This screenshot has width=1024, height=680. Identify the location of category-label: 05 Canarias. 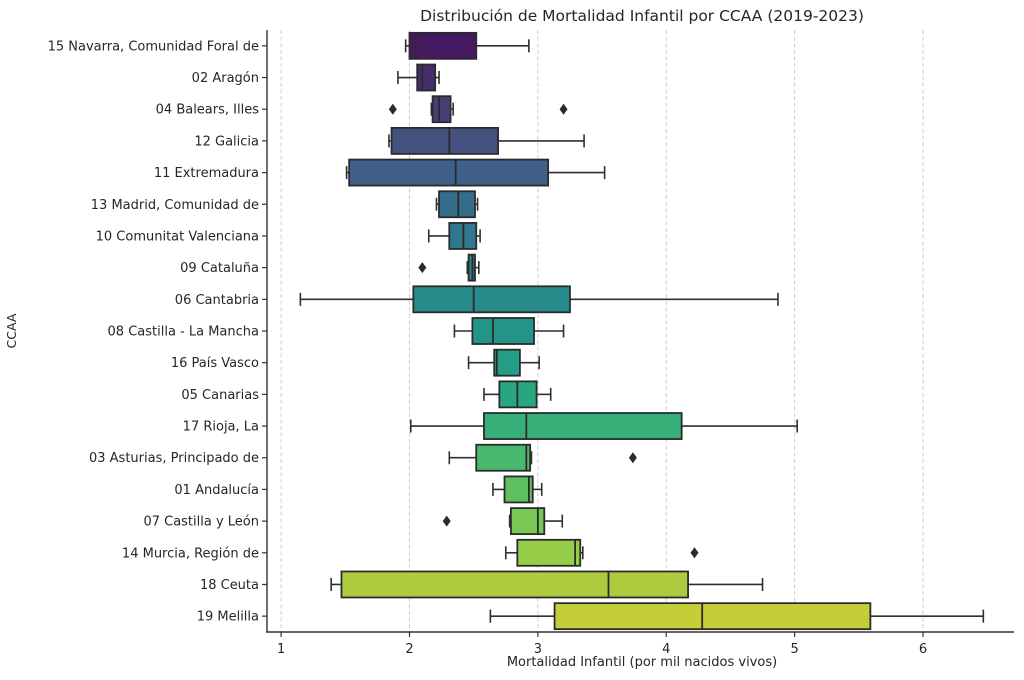
(220, 395).